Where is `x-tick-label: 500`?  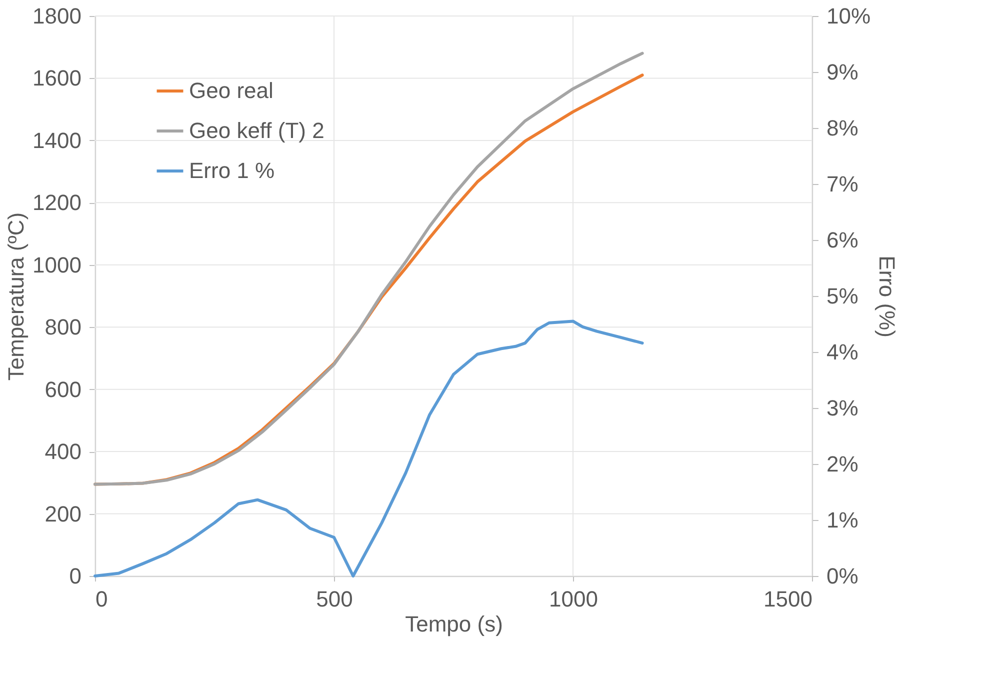
x-tick-label: 500 is located at coordinates (334, 599).